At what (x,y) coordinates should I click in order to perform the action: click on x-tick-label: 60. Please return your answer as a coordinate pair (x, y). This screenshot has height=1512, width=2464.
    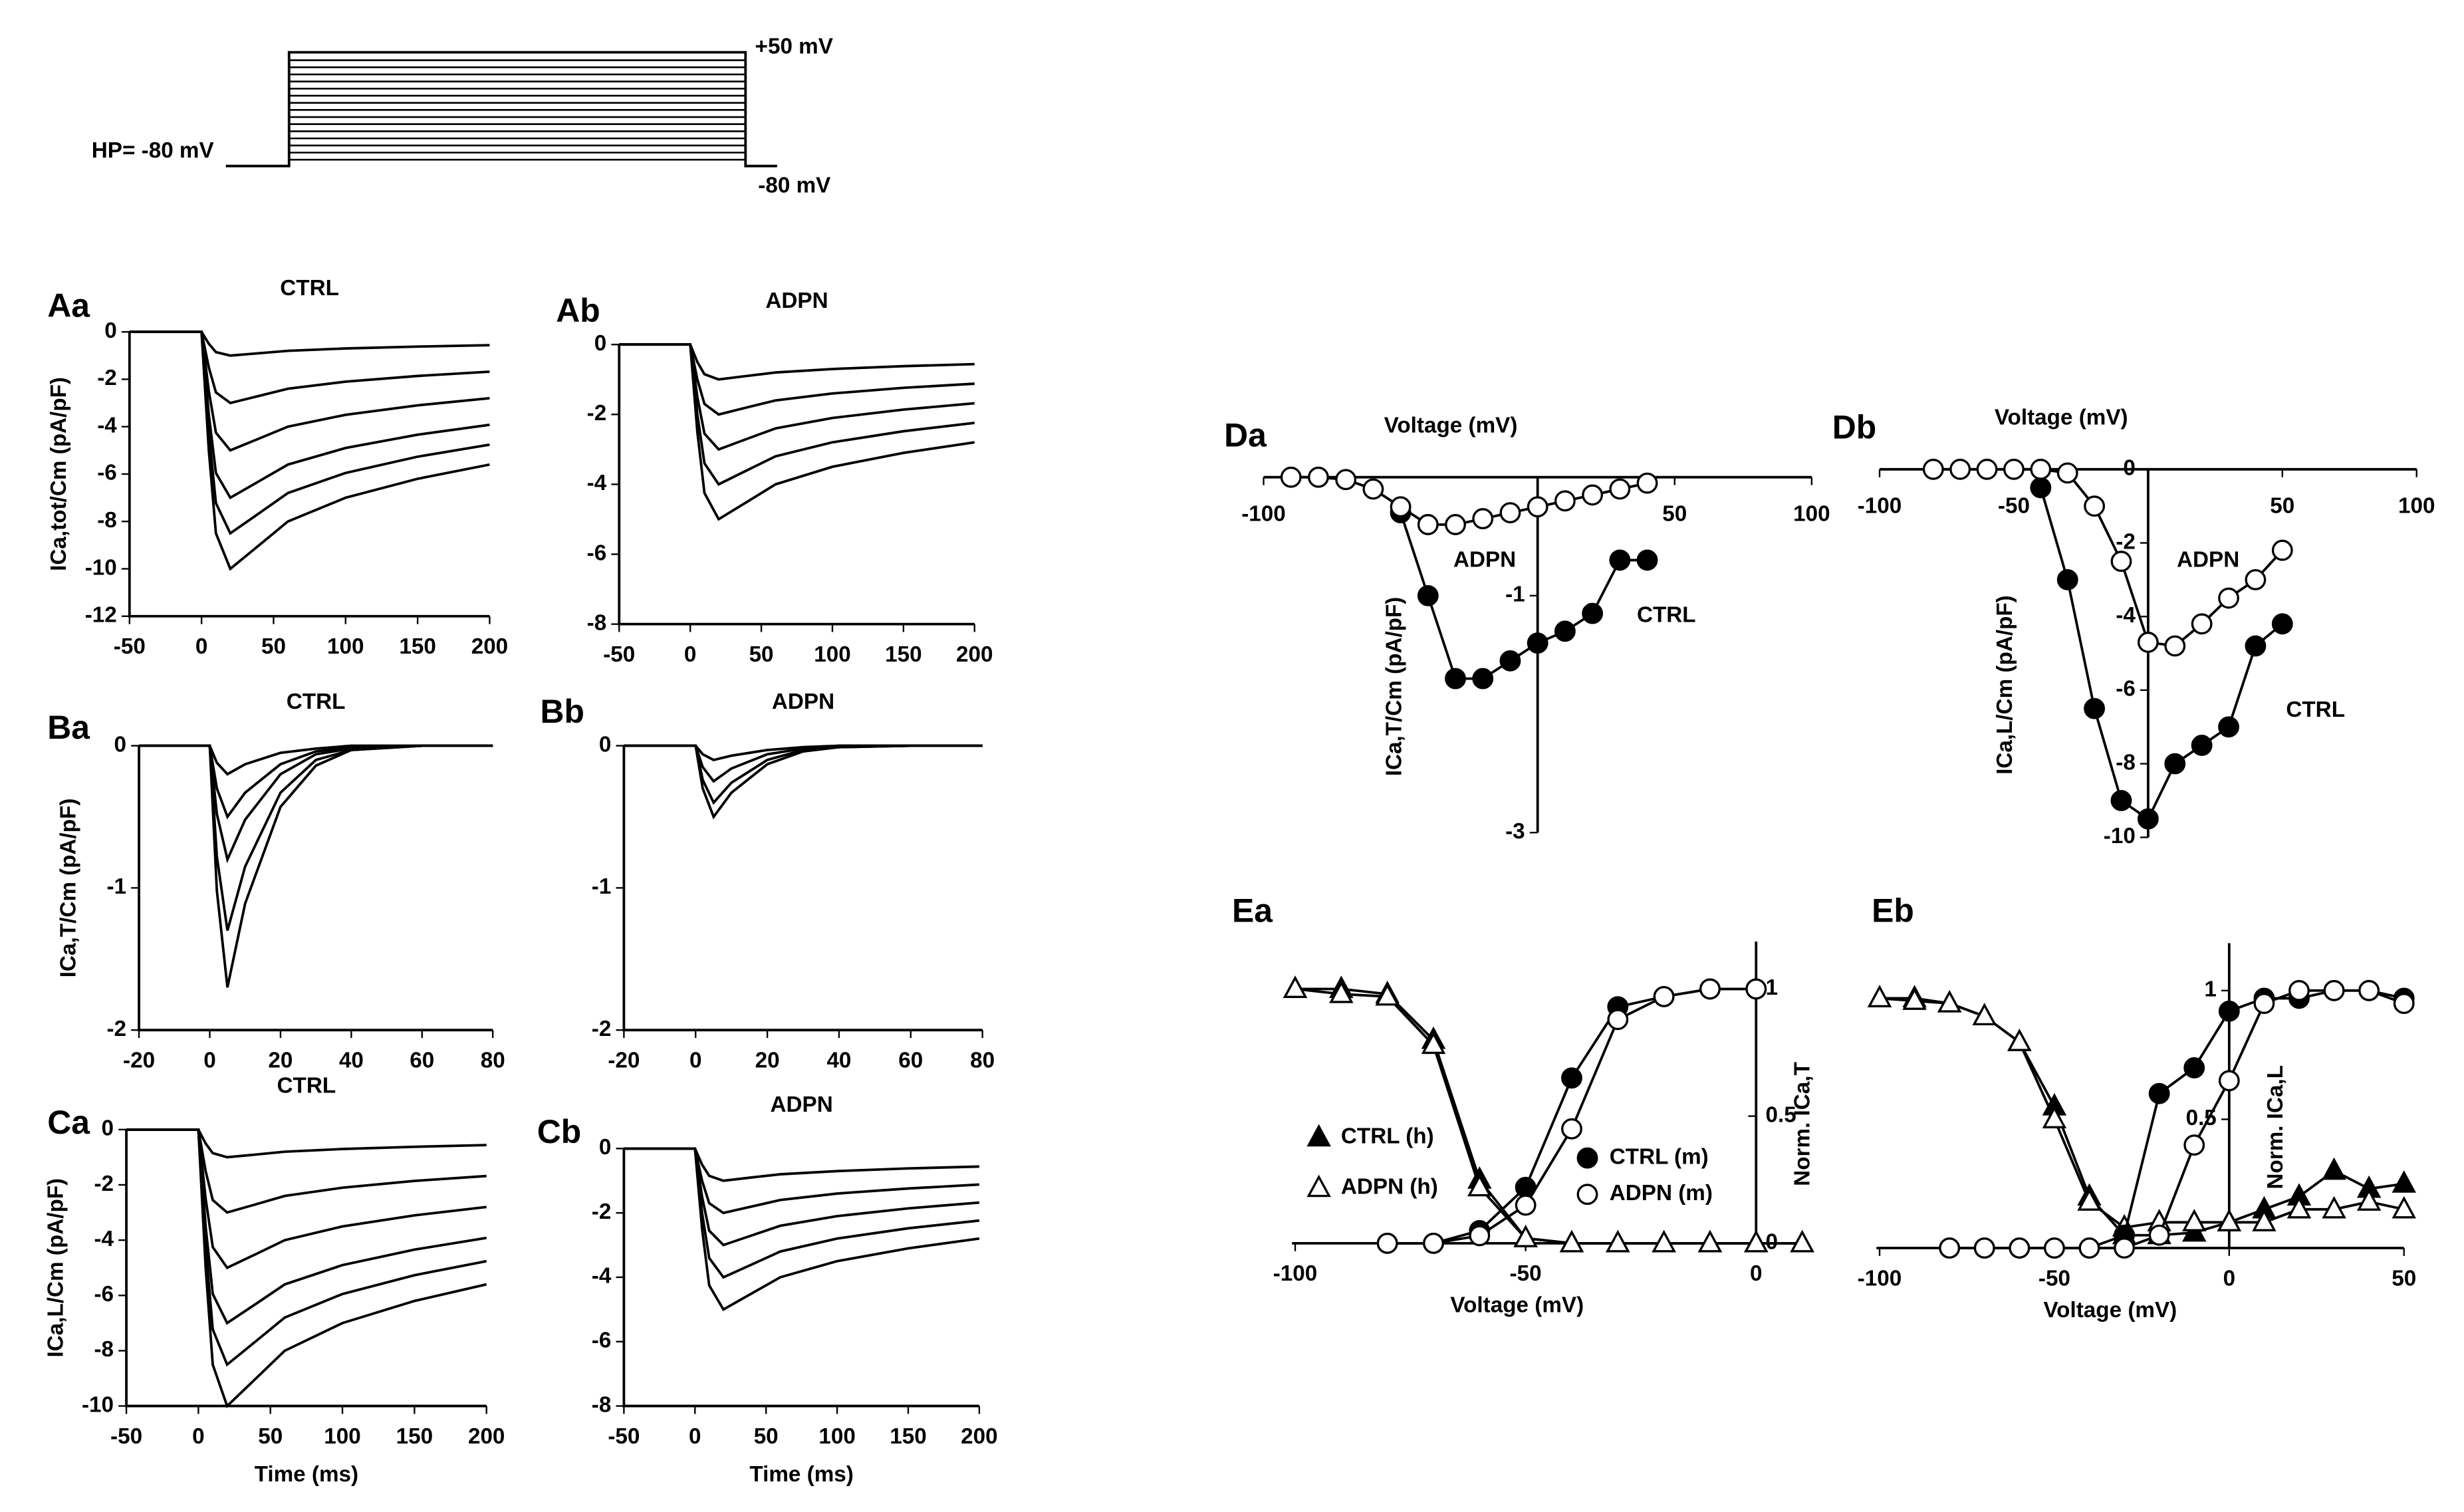
    Looking at the image, I should click on (910, 1060).